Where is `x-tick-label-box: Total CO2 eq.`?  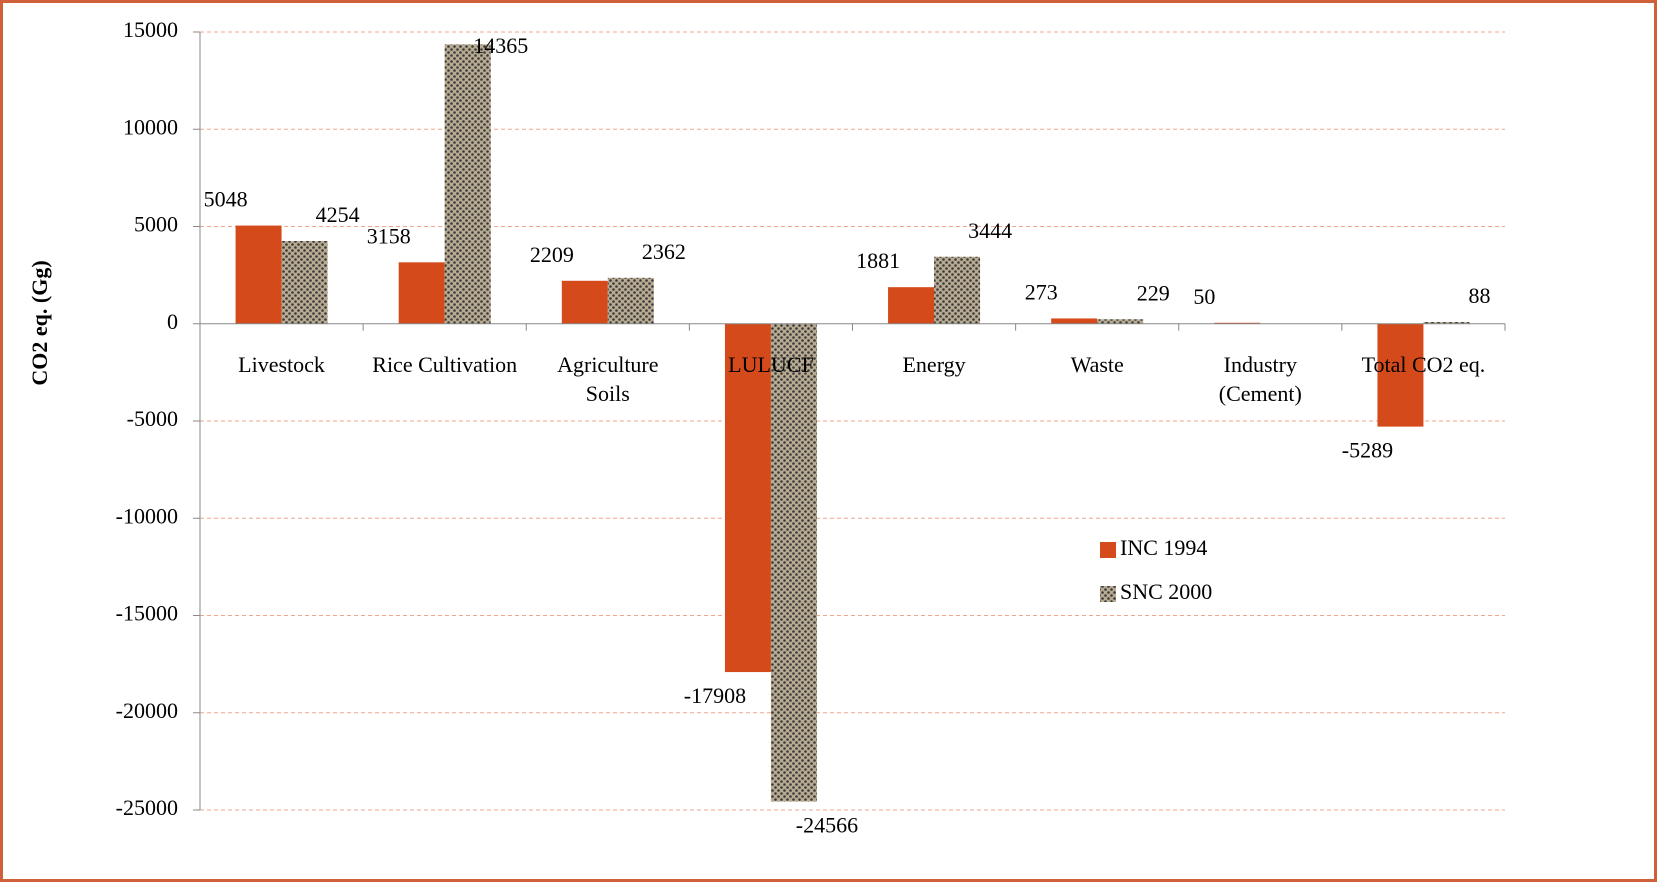 x-tick-label-box: Total CO2 eq. is located at coordinates (1423, 364).